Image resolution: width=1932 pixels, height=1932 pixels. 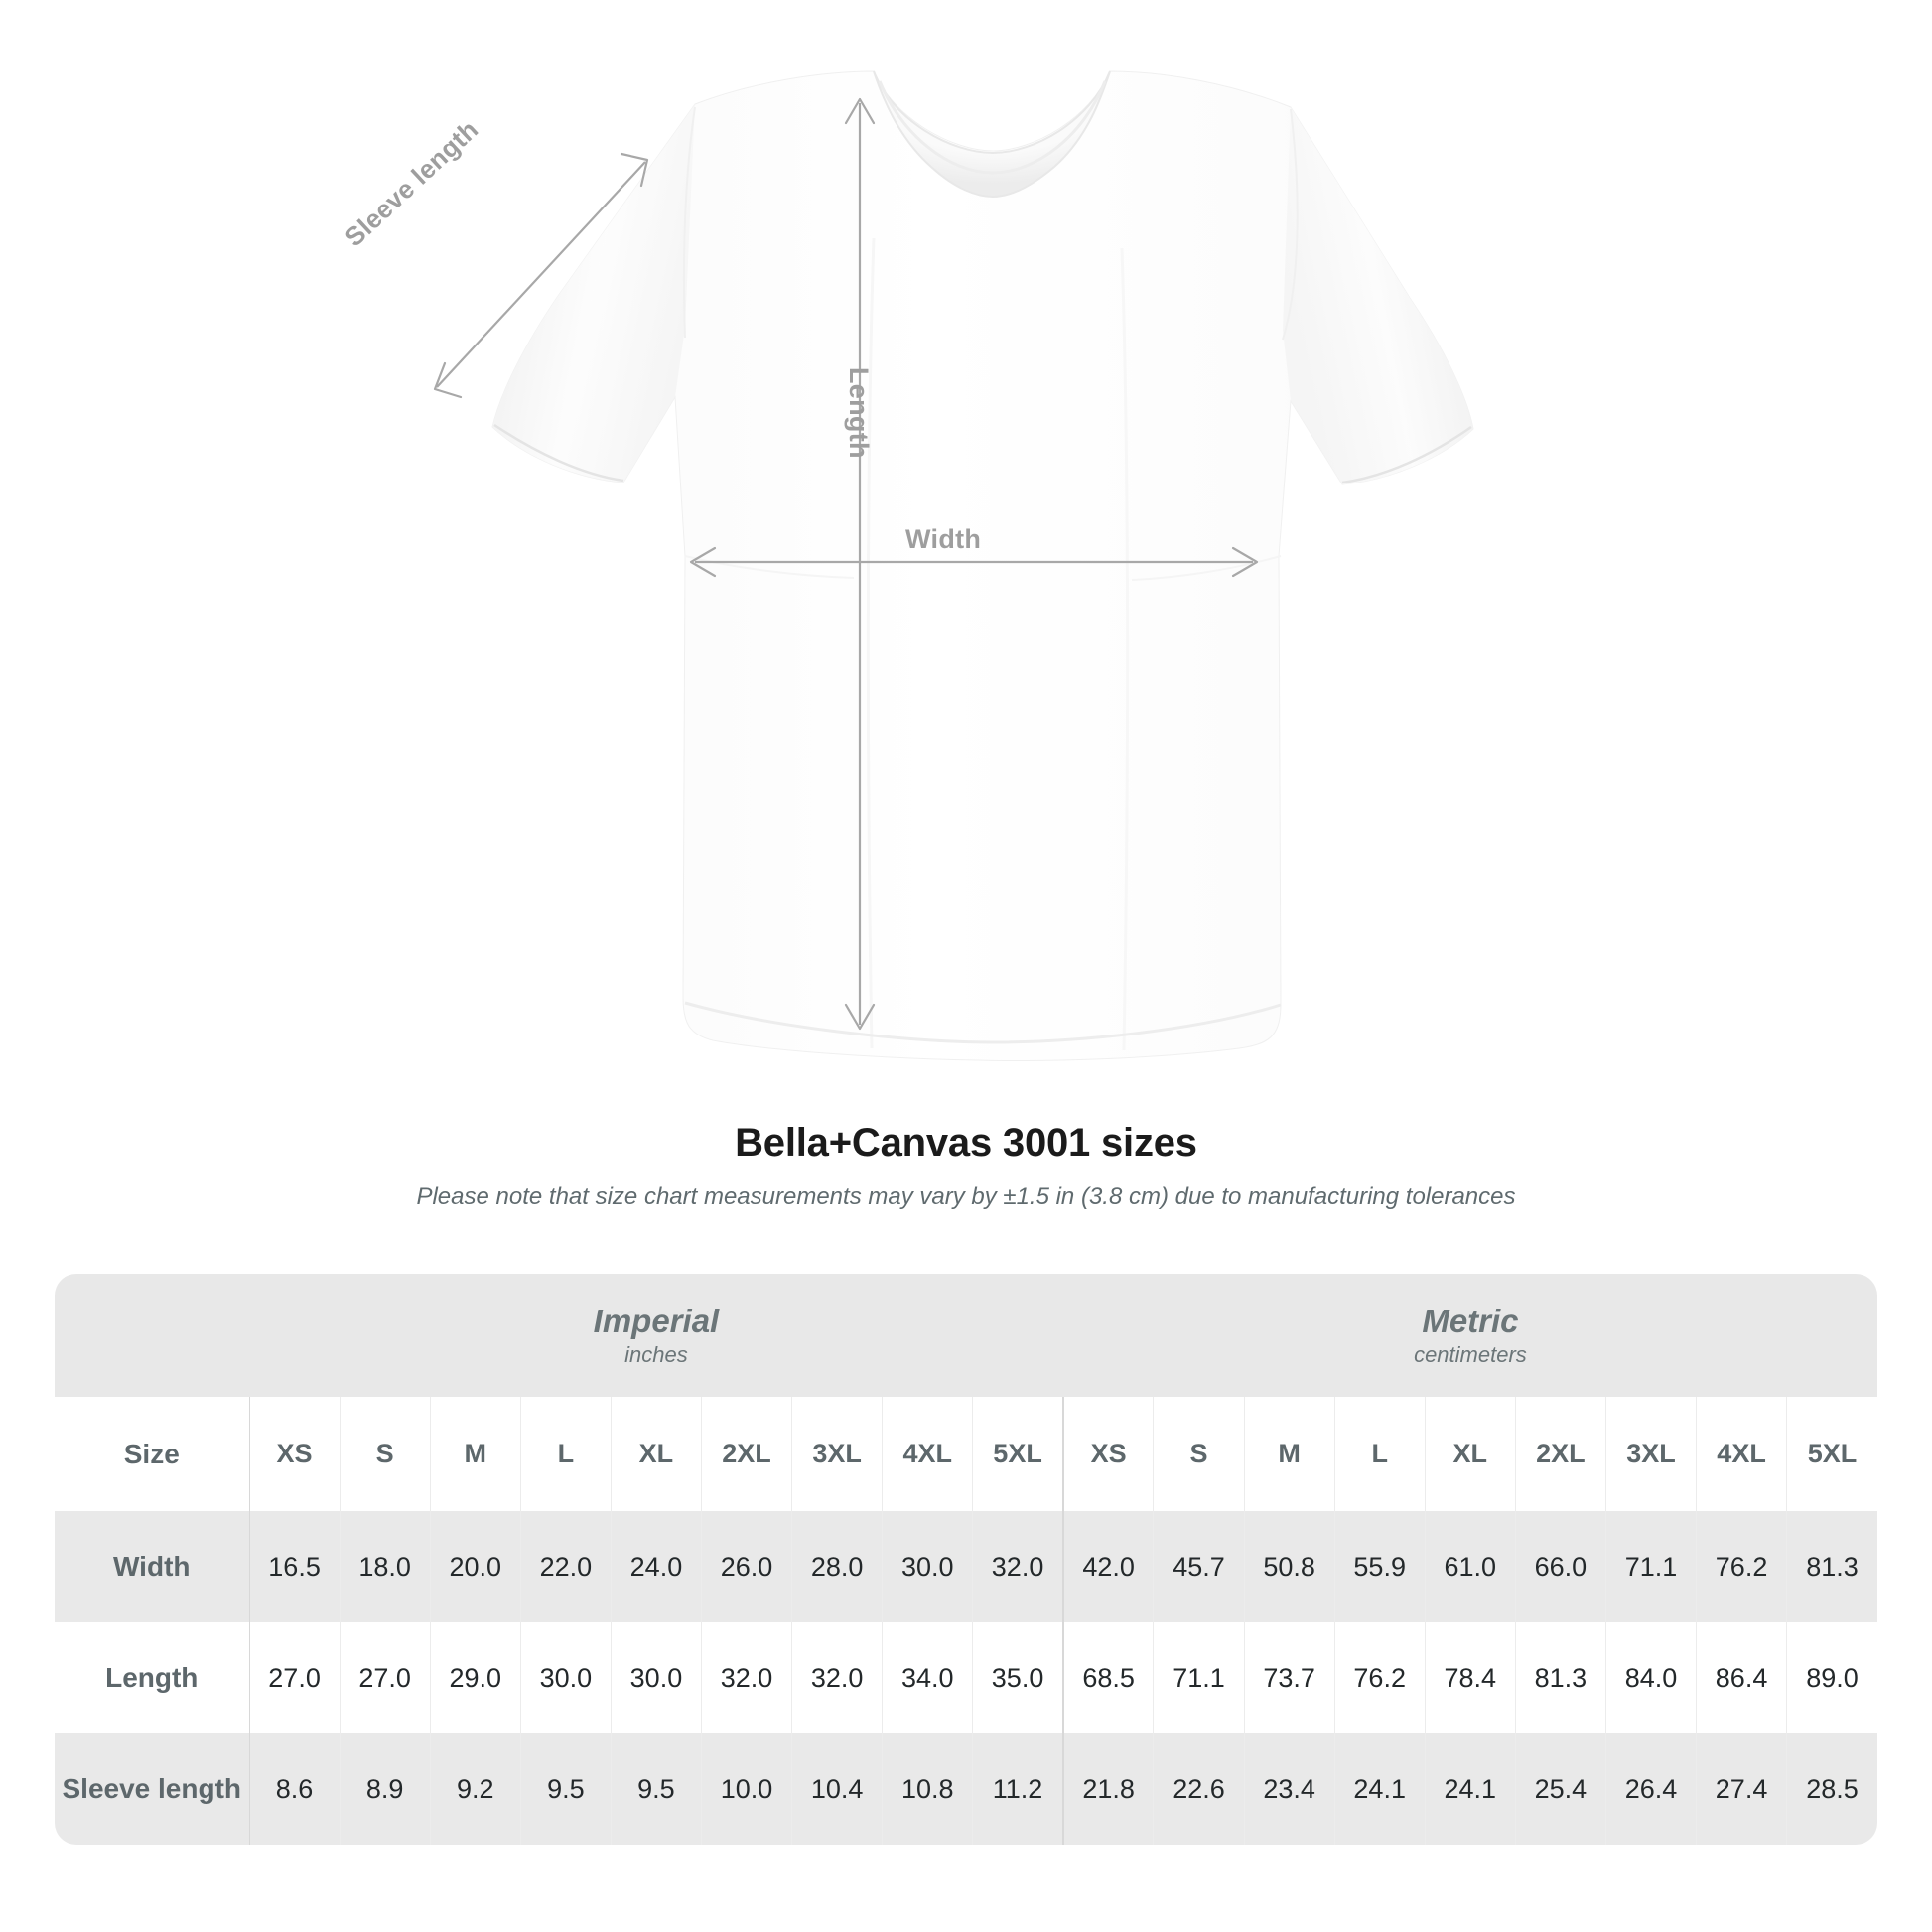 I want to click on size-header-imperial-l: L, so click(x=566, y=1454).